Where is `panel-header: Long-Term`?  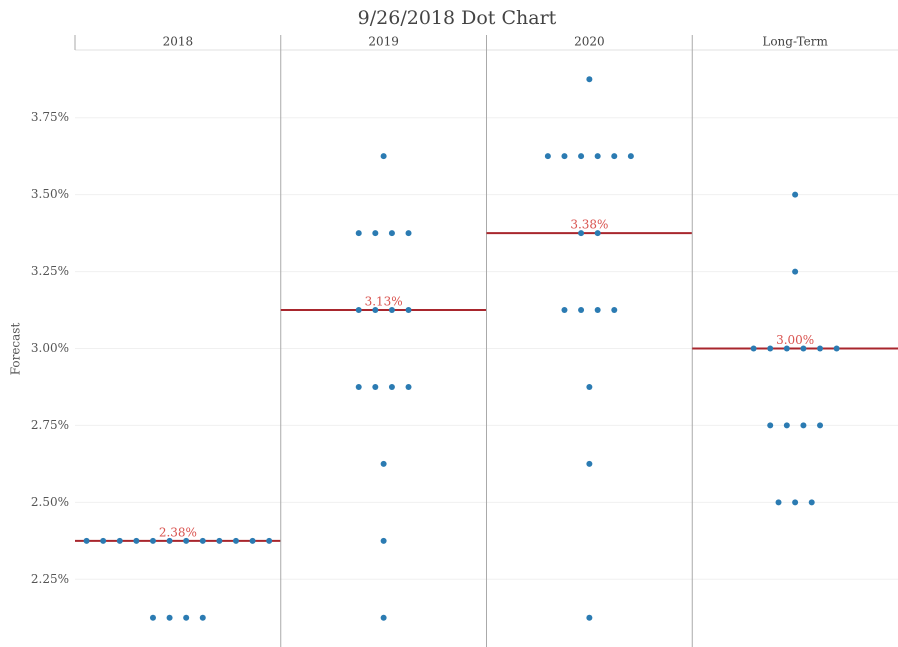 panel-header: Long-Term is located at coordinates (795, 42).